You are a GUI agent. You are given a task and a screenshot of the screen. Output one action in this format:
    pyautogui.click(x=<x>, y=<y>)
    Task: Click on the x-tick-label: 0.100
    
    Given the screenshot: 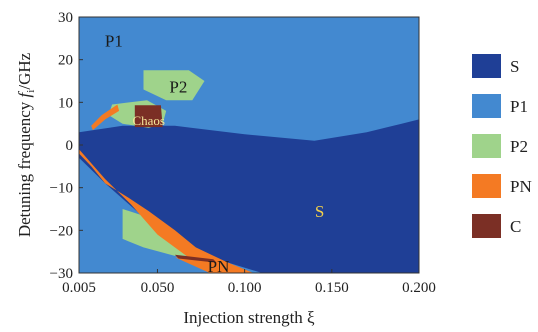 What is the action you would take?
    pyautogui.click(x=245, y=288)
    